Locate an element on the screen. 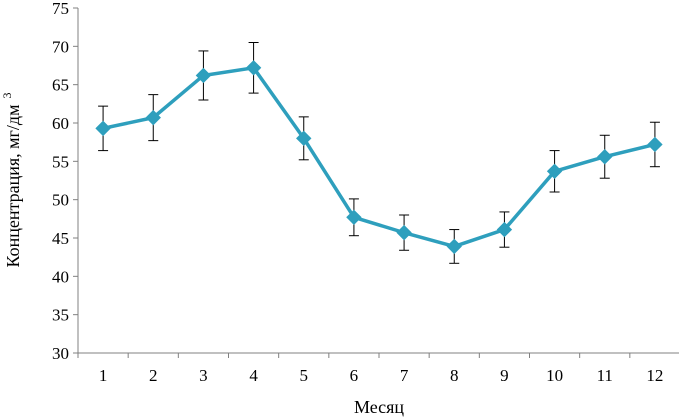 This screenshot has width=679, height=417. y-tick-label: 30 is located at coordinates (60, 353).